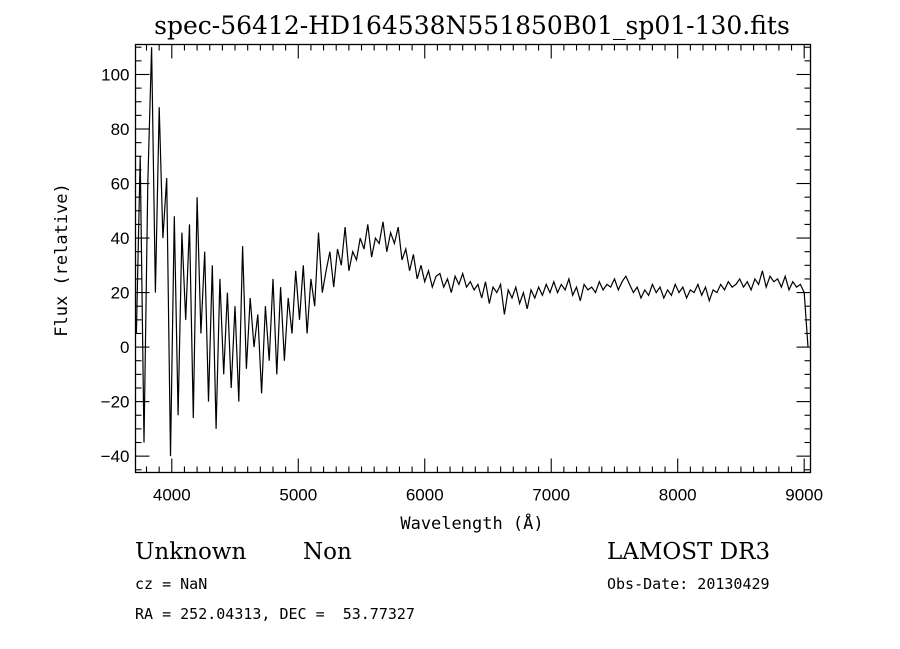 The width and height of the screenshot is (900, 649). I want to click on y-axis-label: Flux (relative), so click(62, 260).